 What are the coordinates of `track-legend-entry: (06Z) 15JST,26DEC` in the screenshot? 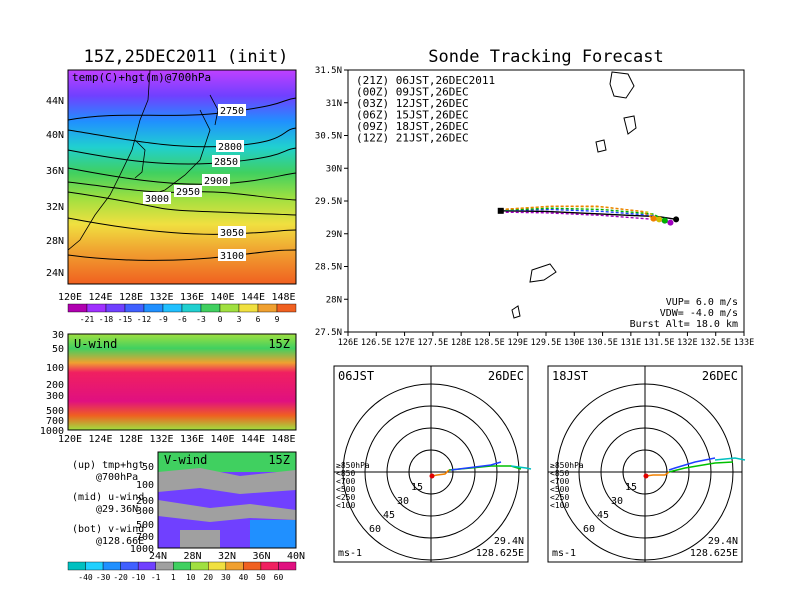 It's located at (412, 115).